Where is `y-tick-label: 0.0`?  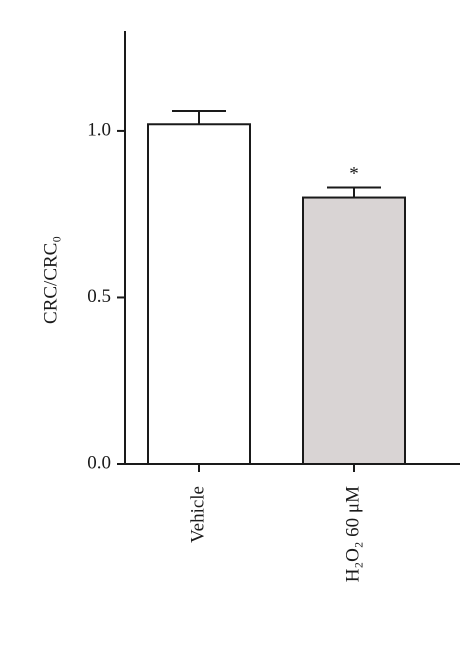
y-tick-label: 0.0 is located at coordinates (99, 462).